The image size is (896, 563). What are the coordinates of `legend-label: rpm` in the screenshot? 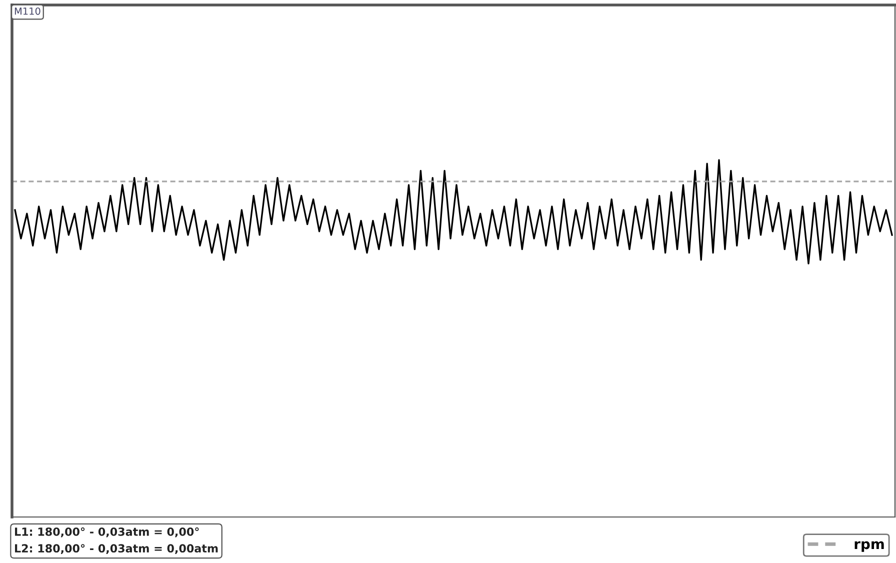 It's located at (869, 546).